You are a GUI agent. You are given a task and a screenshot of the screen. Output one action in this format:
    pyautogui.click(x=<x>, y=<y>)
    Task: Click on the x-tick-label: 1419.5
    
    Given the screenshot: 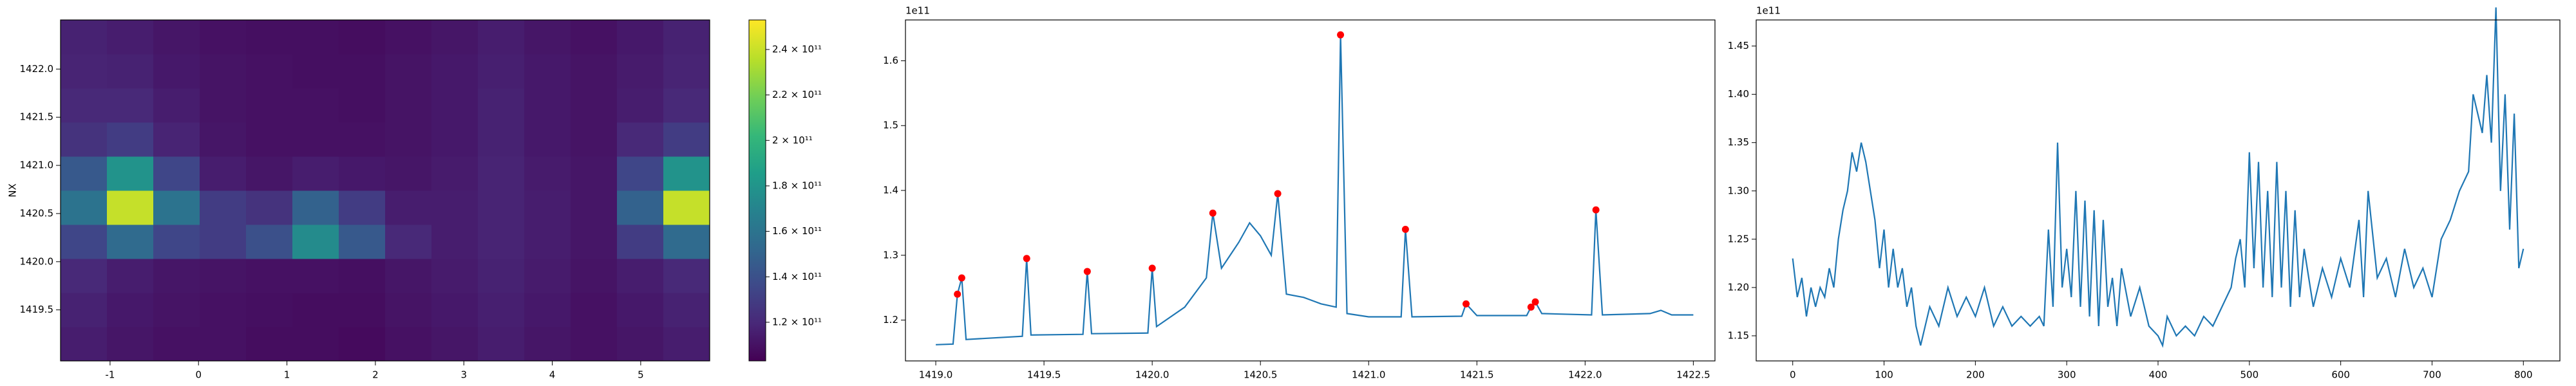 What is the action you would take?
    pyautogui.click(x=1044, y=375)
    